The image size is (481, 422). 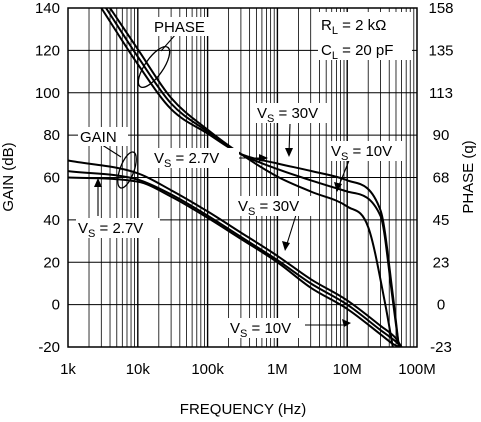 I want to click on x-tick-label: 100M, so click(x=417, y=369).